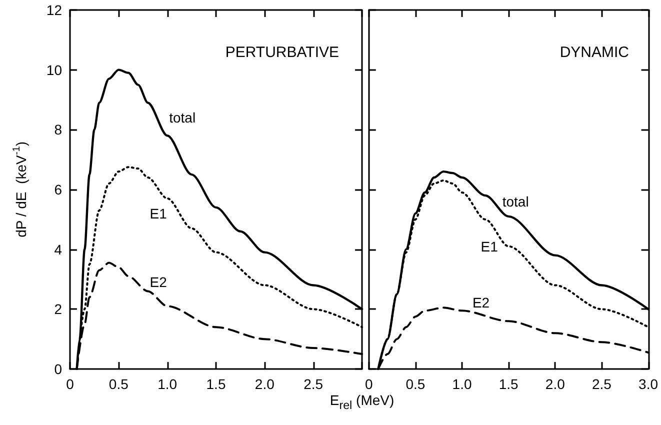  Describe the element at coordinates (58, 130) in the screenshot. I see `y-tick-label: 8` at that location.